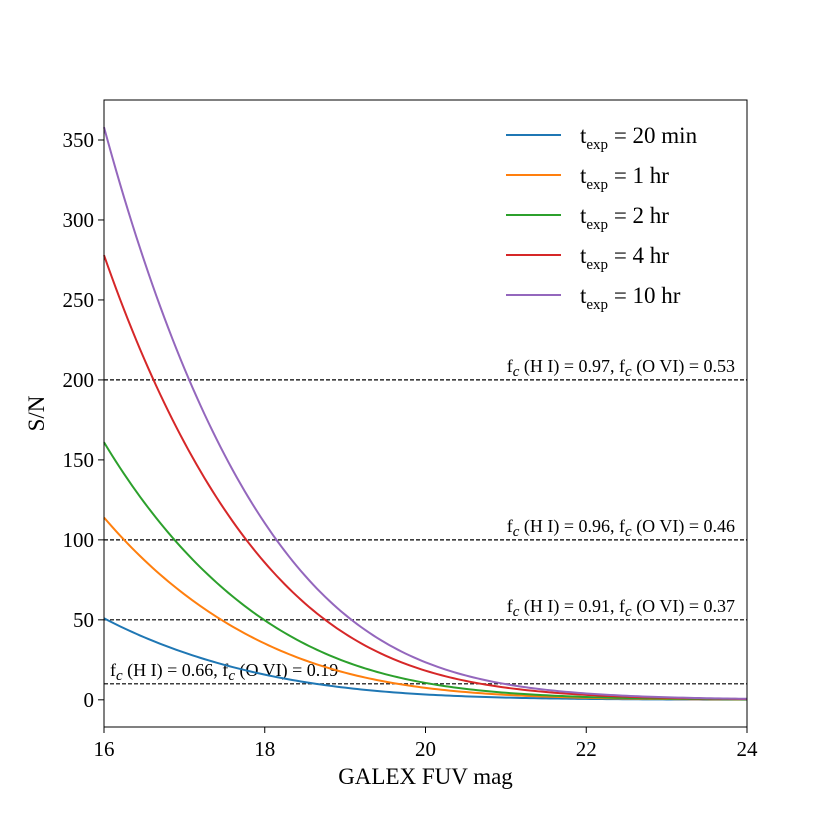 The width and height of the screenshot is (830, 830). Describe the element at coordinates (624, 258) in the screenshot. I see `legend-label-4: texp = 4 hr` at that location.